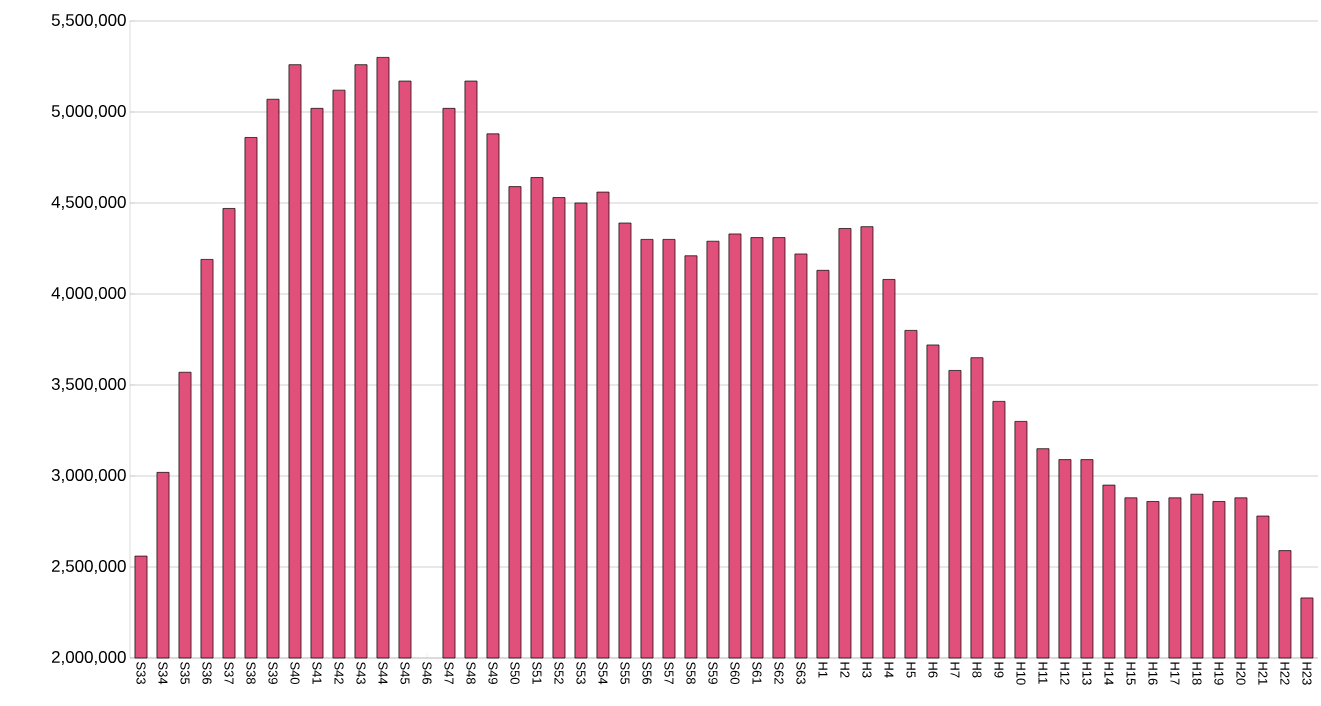  I want to click on x-tick-label: S51, so click(537, 673).